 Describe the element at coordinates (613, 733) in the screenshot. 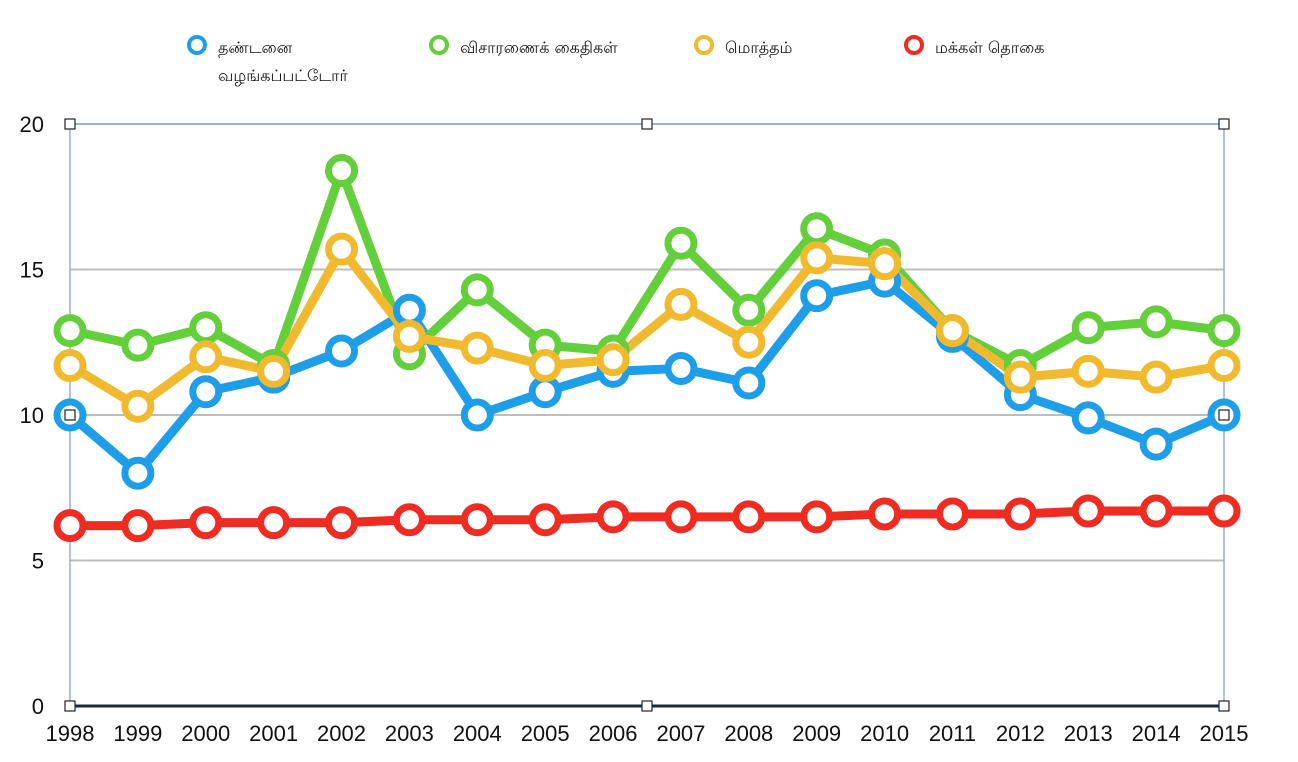

I see `x-tick-label: 2006` at that location.